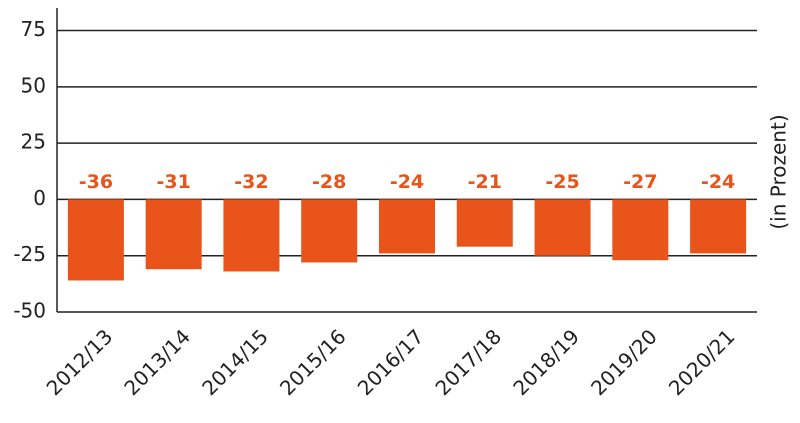 The width and height of the screenshot is (800, 423). I want to click on x-tick-label: 2017/18, so click(468, 362).